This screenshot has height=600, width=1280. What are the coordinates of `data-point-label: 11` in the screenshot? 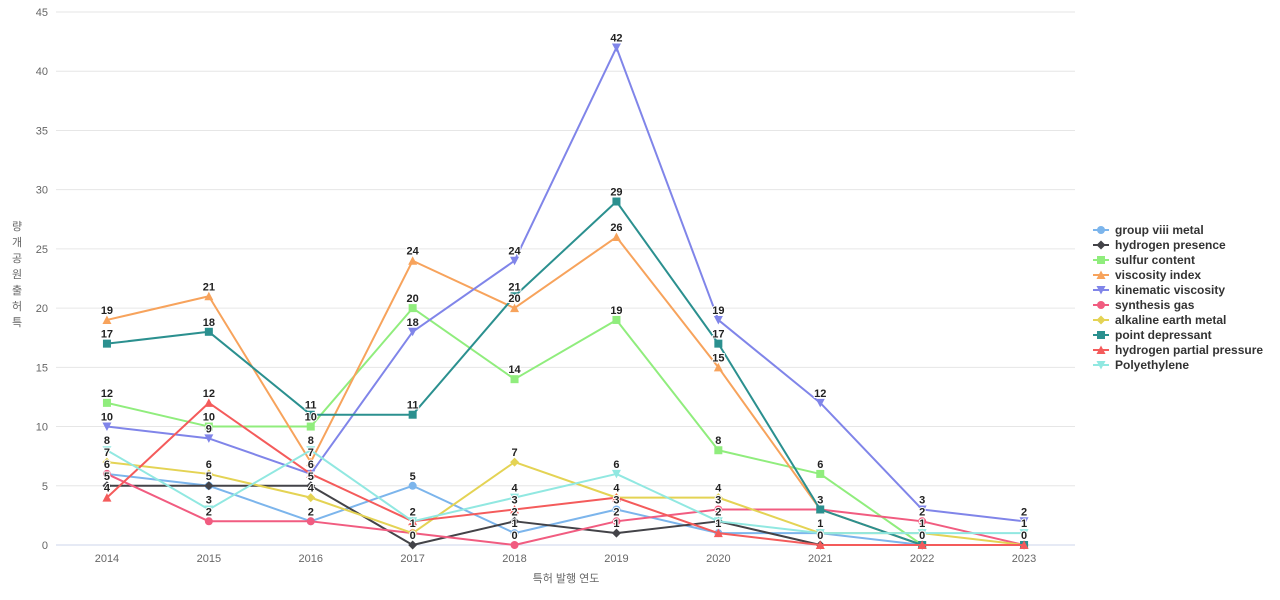 It's located at (311, 406).